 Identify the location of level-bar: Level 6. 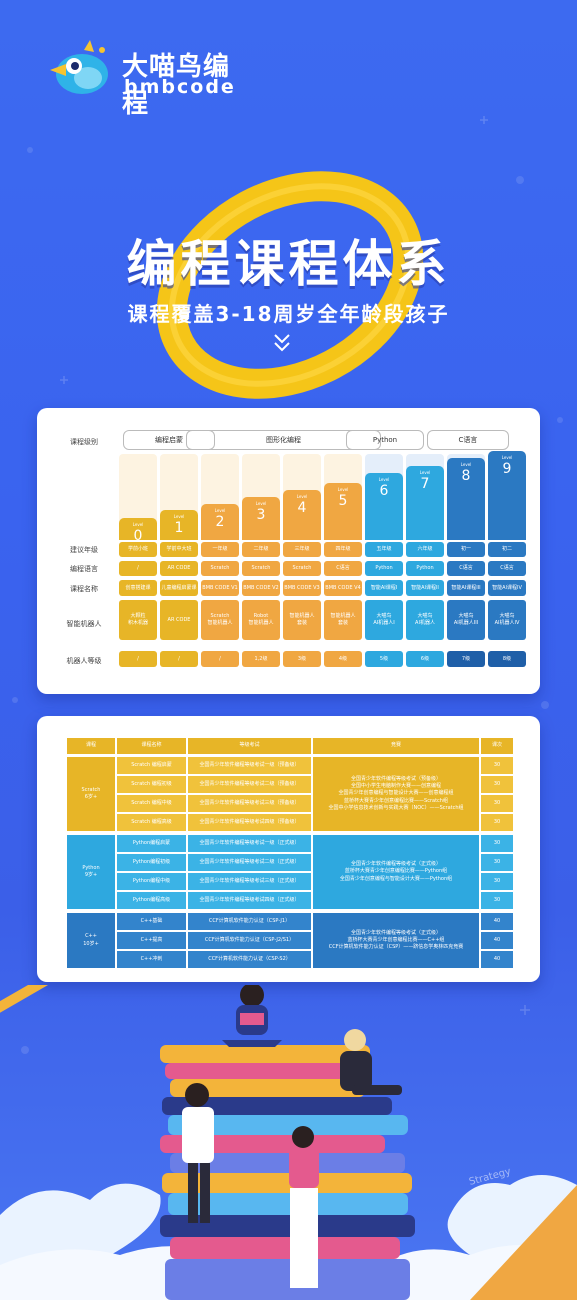
(384, 506).